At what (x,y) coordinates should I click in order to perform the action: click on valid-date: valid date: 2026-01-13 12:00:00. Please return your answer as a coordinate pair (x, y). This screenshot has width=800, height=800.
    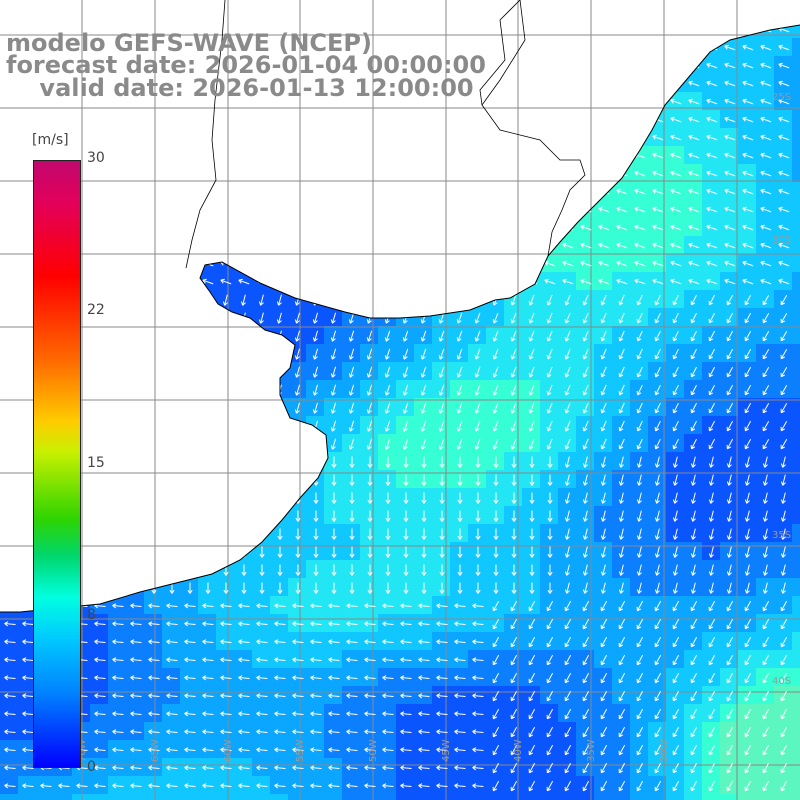
    Looking at the image, I should click on (256, 88).